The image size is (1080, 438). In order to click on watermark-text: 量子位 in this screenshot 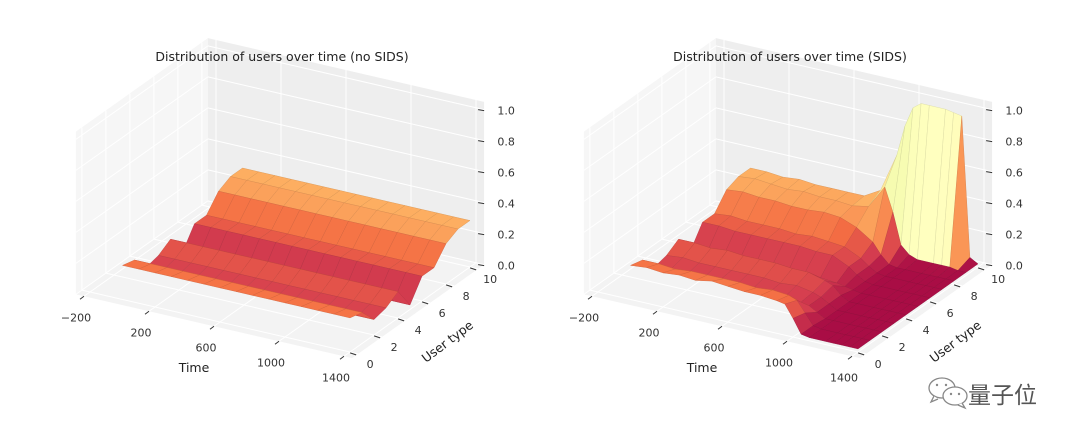, I will do `click(1002, 396)`.